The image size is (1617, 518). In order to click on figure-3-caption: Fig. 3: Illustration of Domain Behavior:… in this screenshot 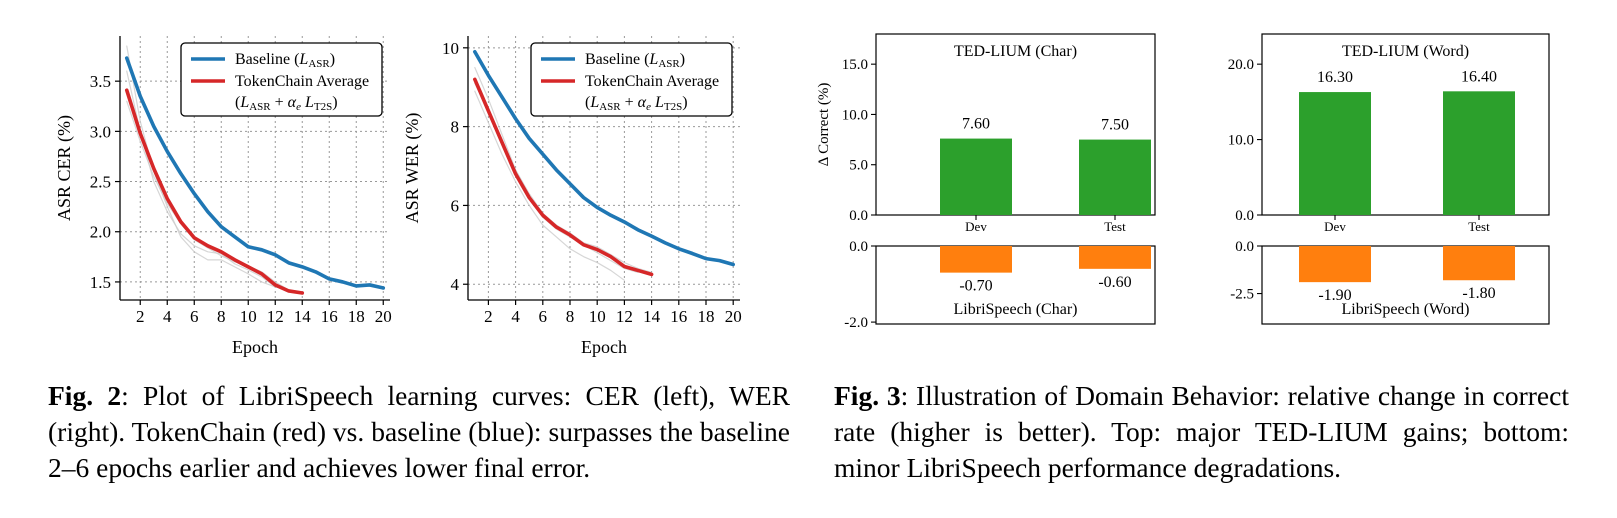, I will do `click(1201, 432)`.